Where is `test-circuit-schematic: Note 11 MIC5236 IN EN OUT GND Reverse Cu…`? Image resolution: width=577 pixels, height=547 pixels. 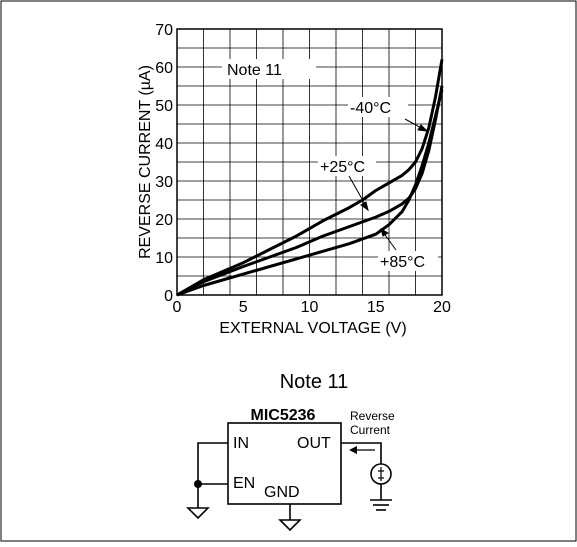
test-circuit-schematic: Note 11 MIC5236 IN EN OUT GND Reverse Cu… is located at coordinates (290, 451).